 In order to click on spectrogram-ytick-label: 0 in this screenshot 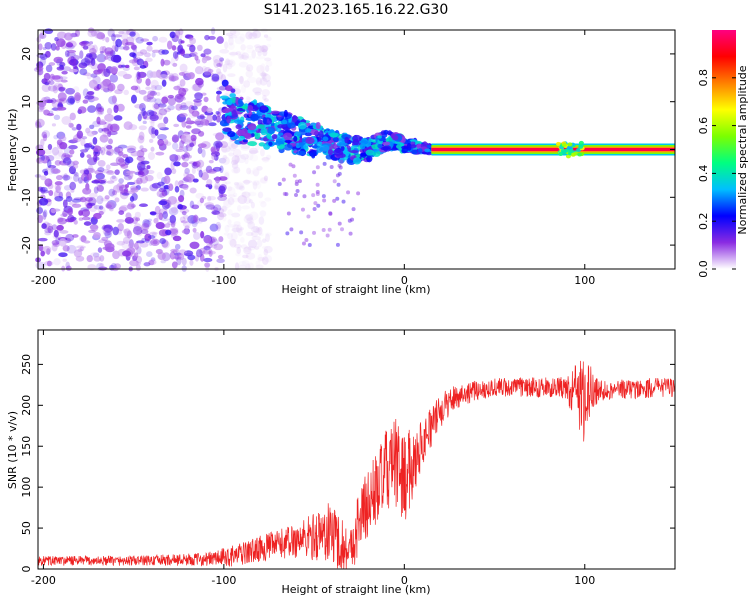, I will do `click(26, 149)`.